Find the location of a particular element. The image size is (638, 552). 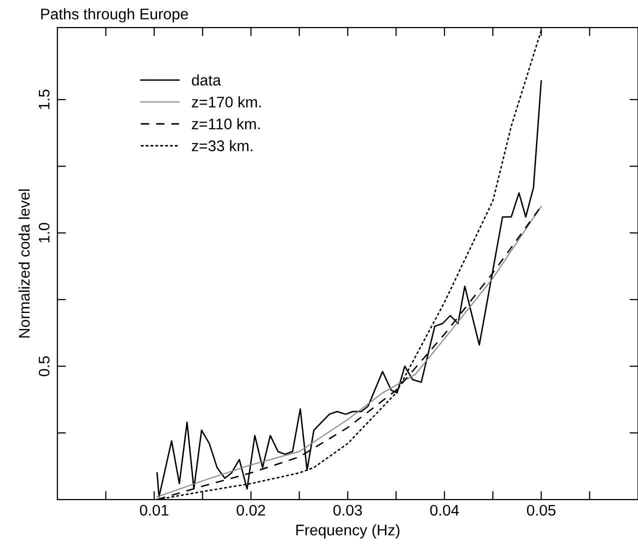

y-tick-label: 1.5 is located at coordinates (44, 100).